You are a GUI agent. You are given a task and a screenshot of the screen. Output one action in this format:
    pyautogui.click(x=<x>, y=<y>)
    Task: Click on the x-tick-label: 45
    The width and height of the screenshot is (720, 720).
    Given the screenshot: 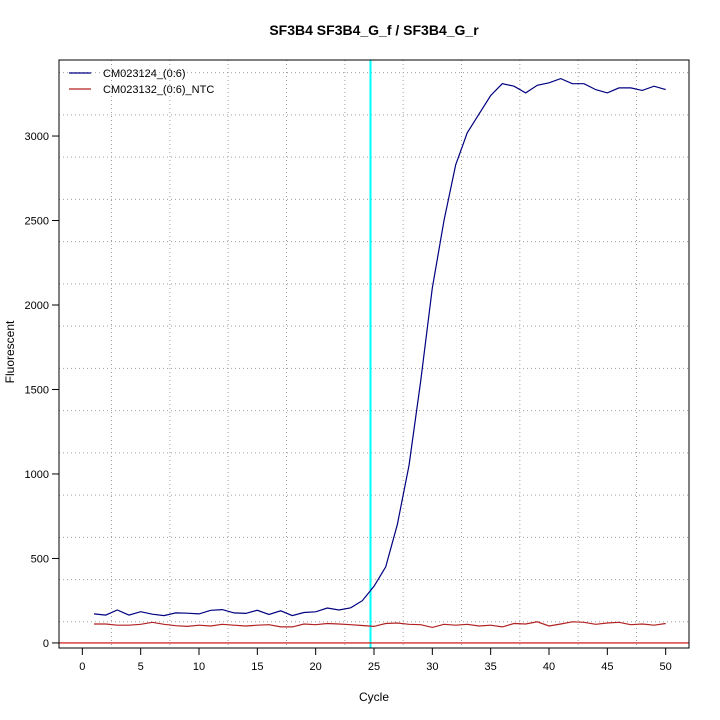 What is the action you would take?
    pyautogui.click(x=607, y=667)
    